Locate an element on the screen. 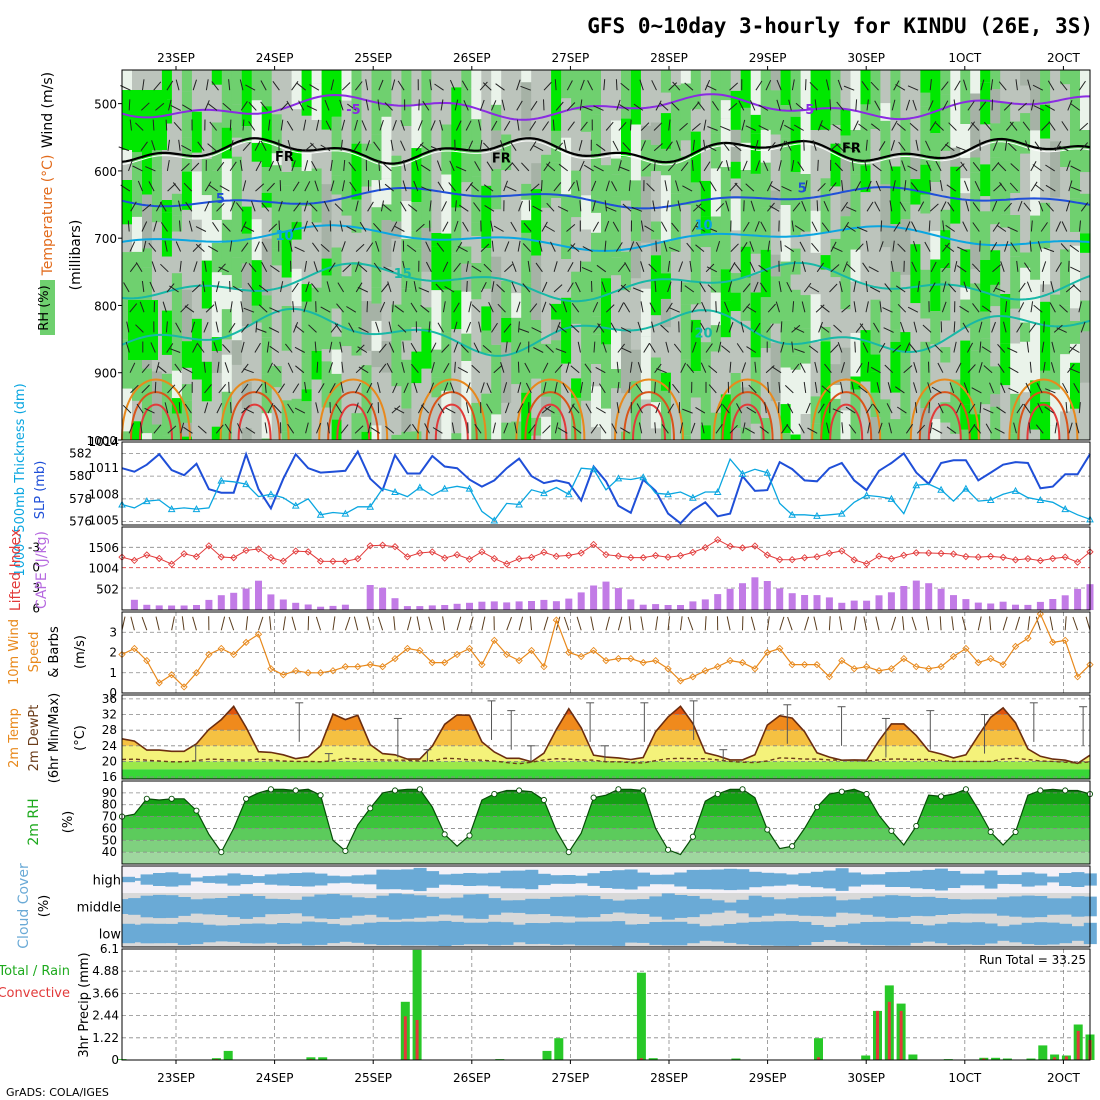 The image size is (1100, 1100). rh-tick: 70 is located at coordinates (109, 817).